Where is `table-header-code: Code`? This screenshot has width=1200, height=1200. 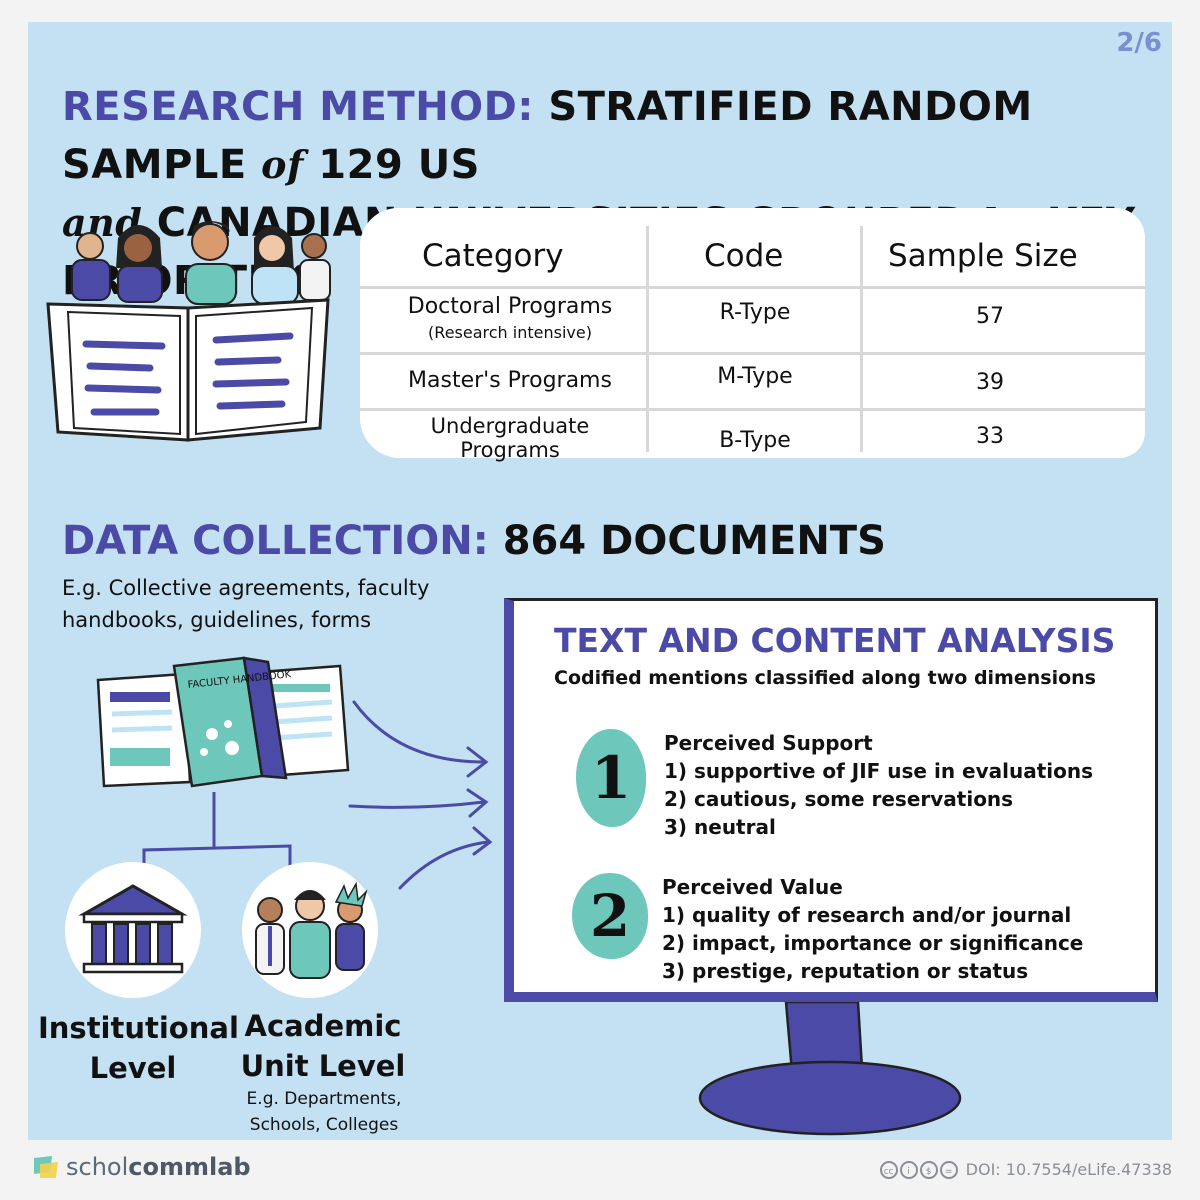 table-header-code: Code is located at coordinates (744, 256).